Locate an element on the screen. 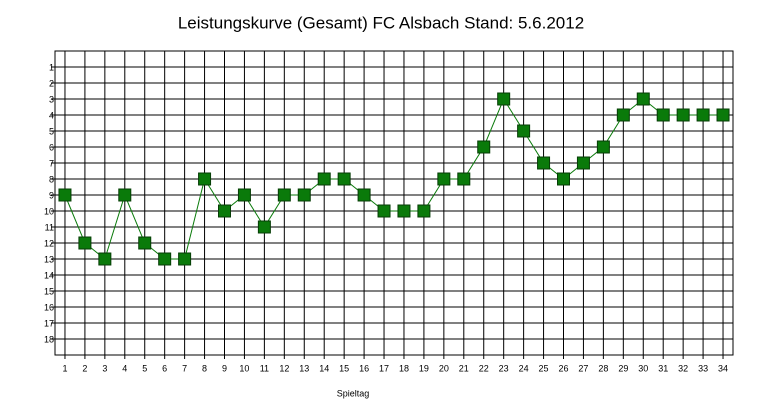 This screenshot has width=781, height=413. x-tick-label: 30 is located at coordinates (643, 368).